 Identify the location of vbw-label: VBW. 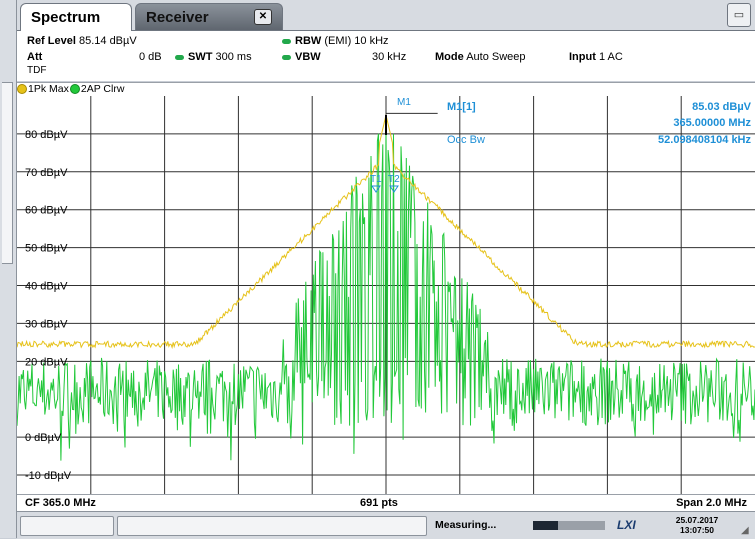
(308, 57).